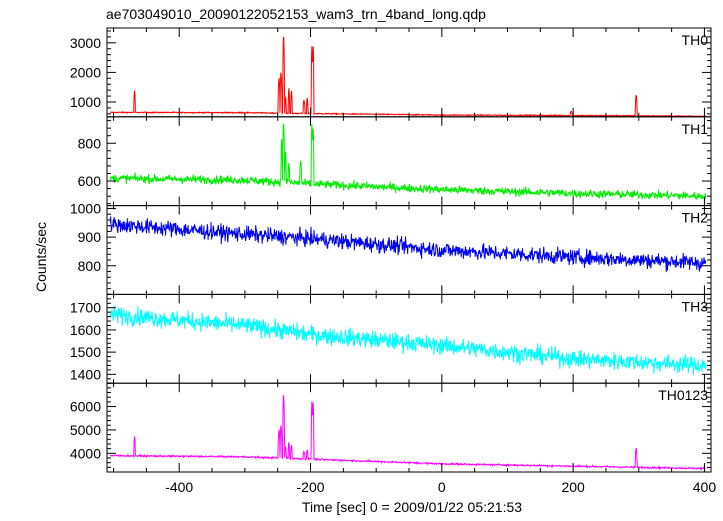  I want to click on x-tick-label: -400, so click(179, 487).